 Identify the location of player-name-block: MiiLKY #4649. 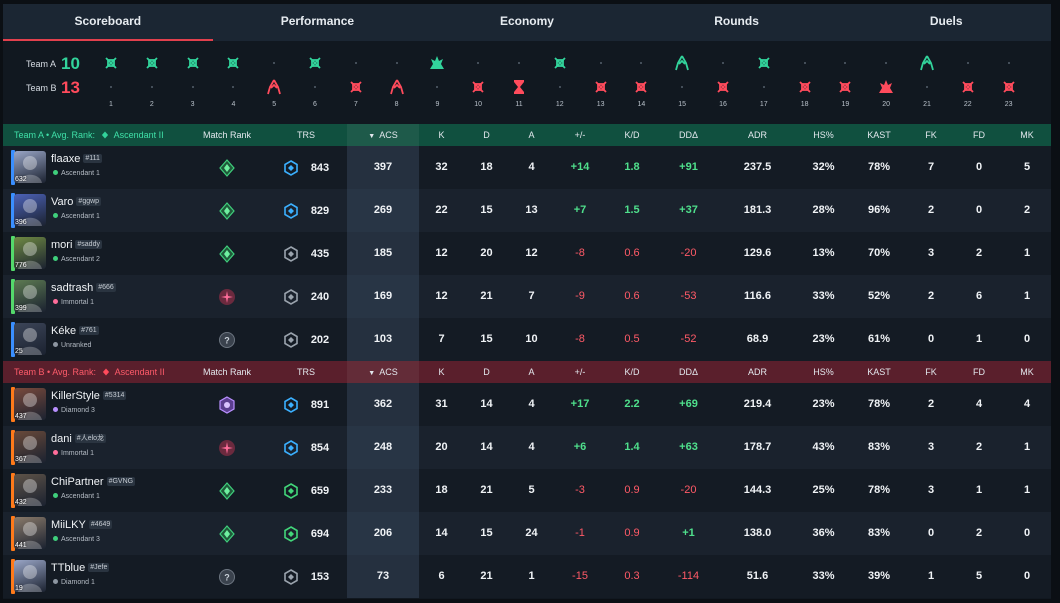
(82, 525).